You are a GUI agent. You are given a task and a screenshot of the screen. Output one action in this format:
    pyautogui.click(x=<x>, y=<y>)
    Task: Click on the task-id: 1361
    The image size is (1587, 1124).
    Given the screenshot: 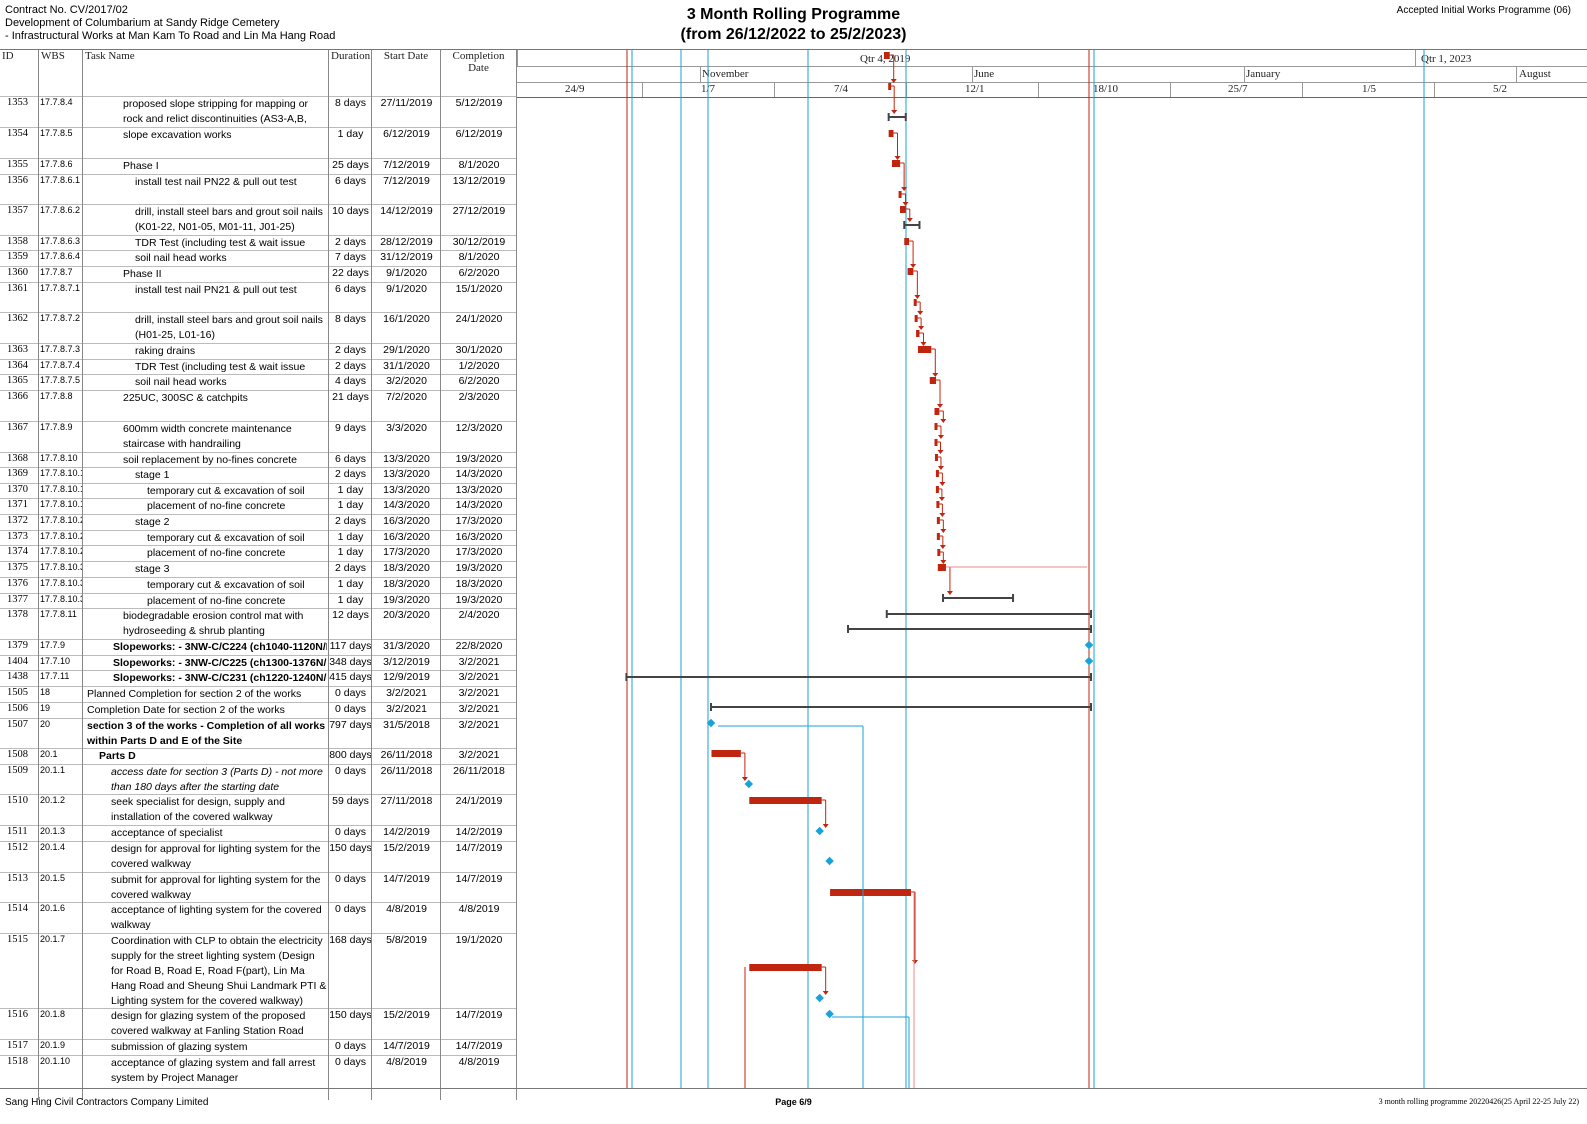 What is the action you would take?
    pyautogui.click(x=17, y=288)
    